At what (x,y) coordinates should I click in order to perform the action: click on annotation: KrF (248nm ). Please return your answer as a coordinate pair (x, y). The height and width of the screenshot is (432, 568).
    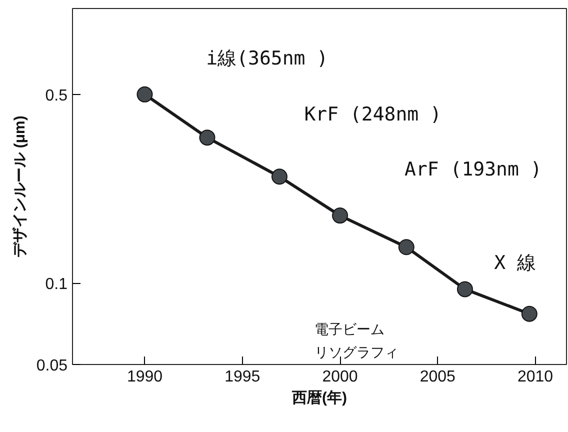
    Looking at the image, I should click on (373, 115).